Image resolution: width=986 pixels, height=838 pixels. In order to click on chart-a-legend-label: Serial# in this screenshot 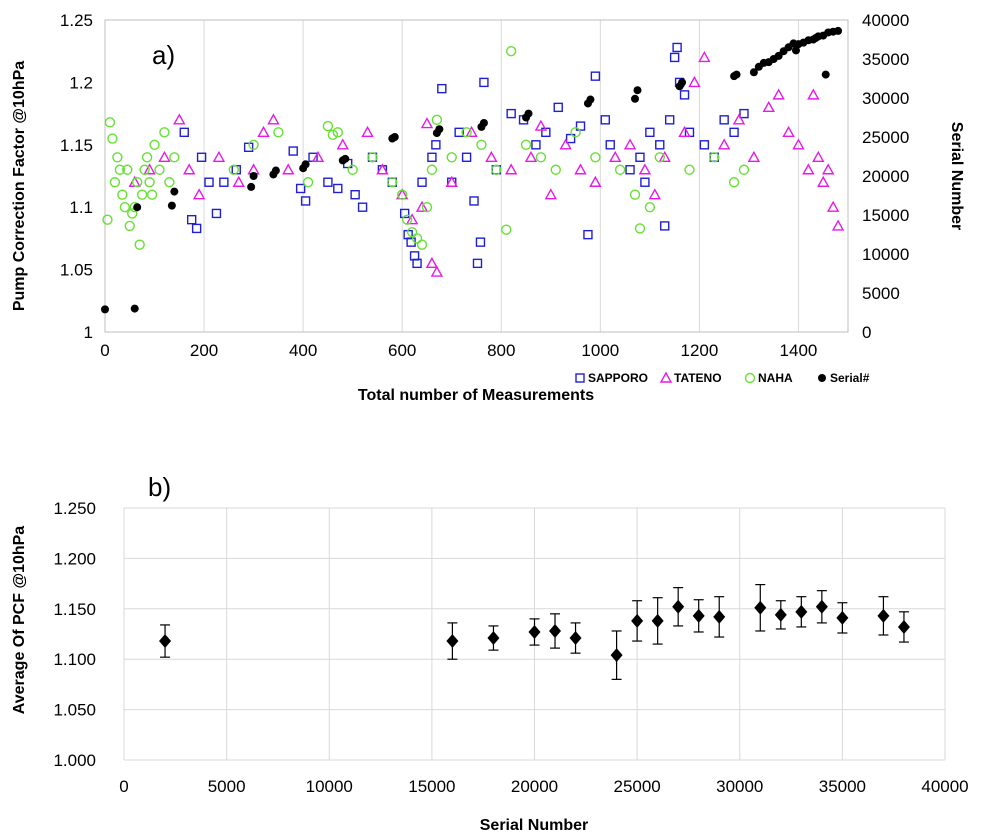, I will do `click(850, 378)`.